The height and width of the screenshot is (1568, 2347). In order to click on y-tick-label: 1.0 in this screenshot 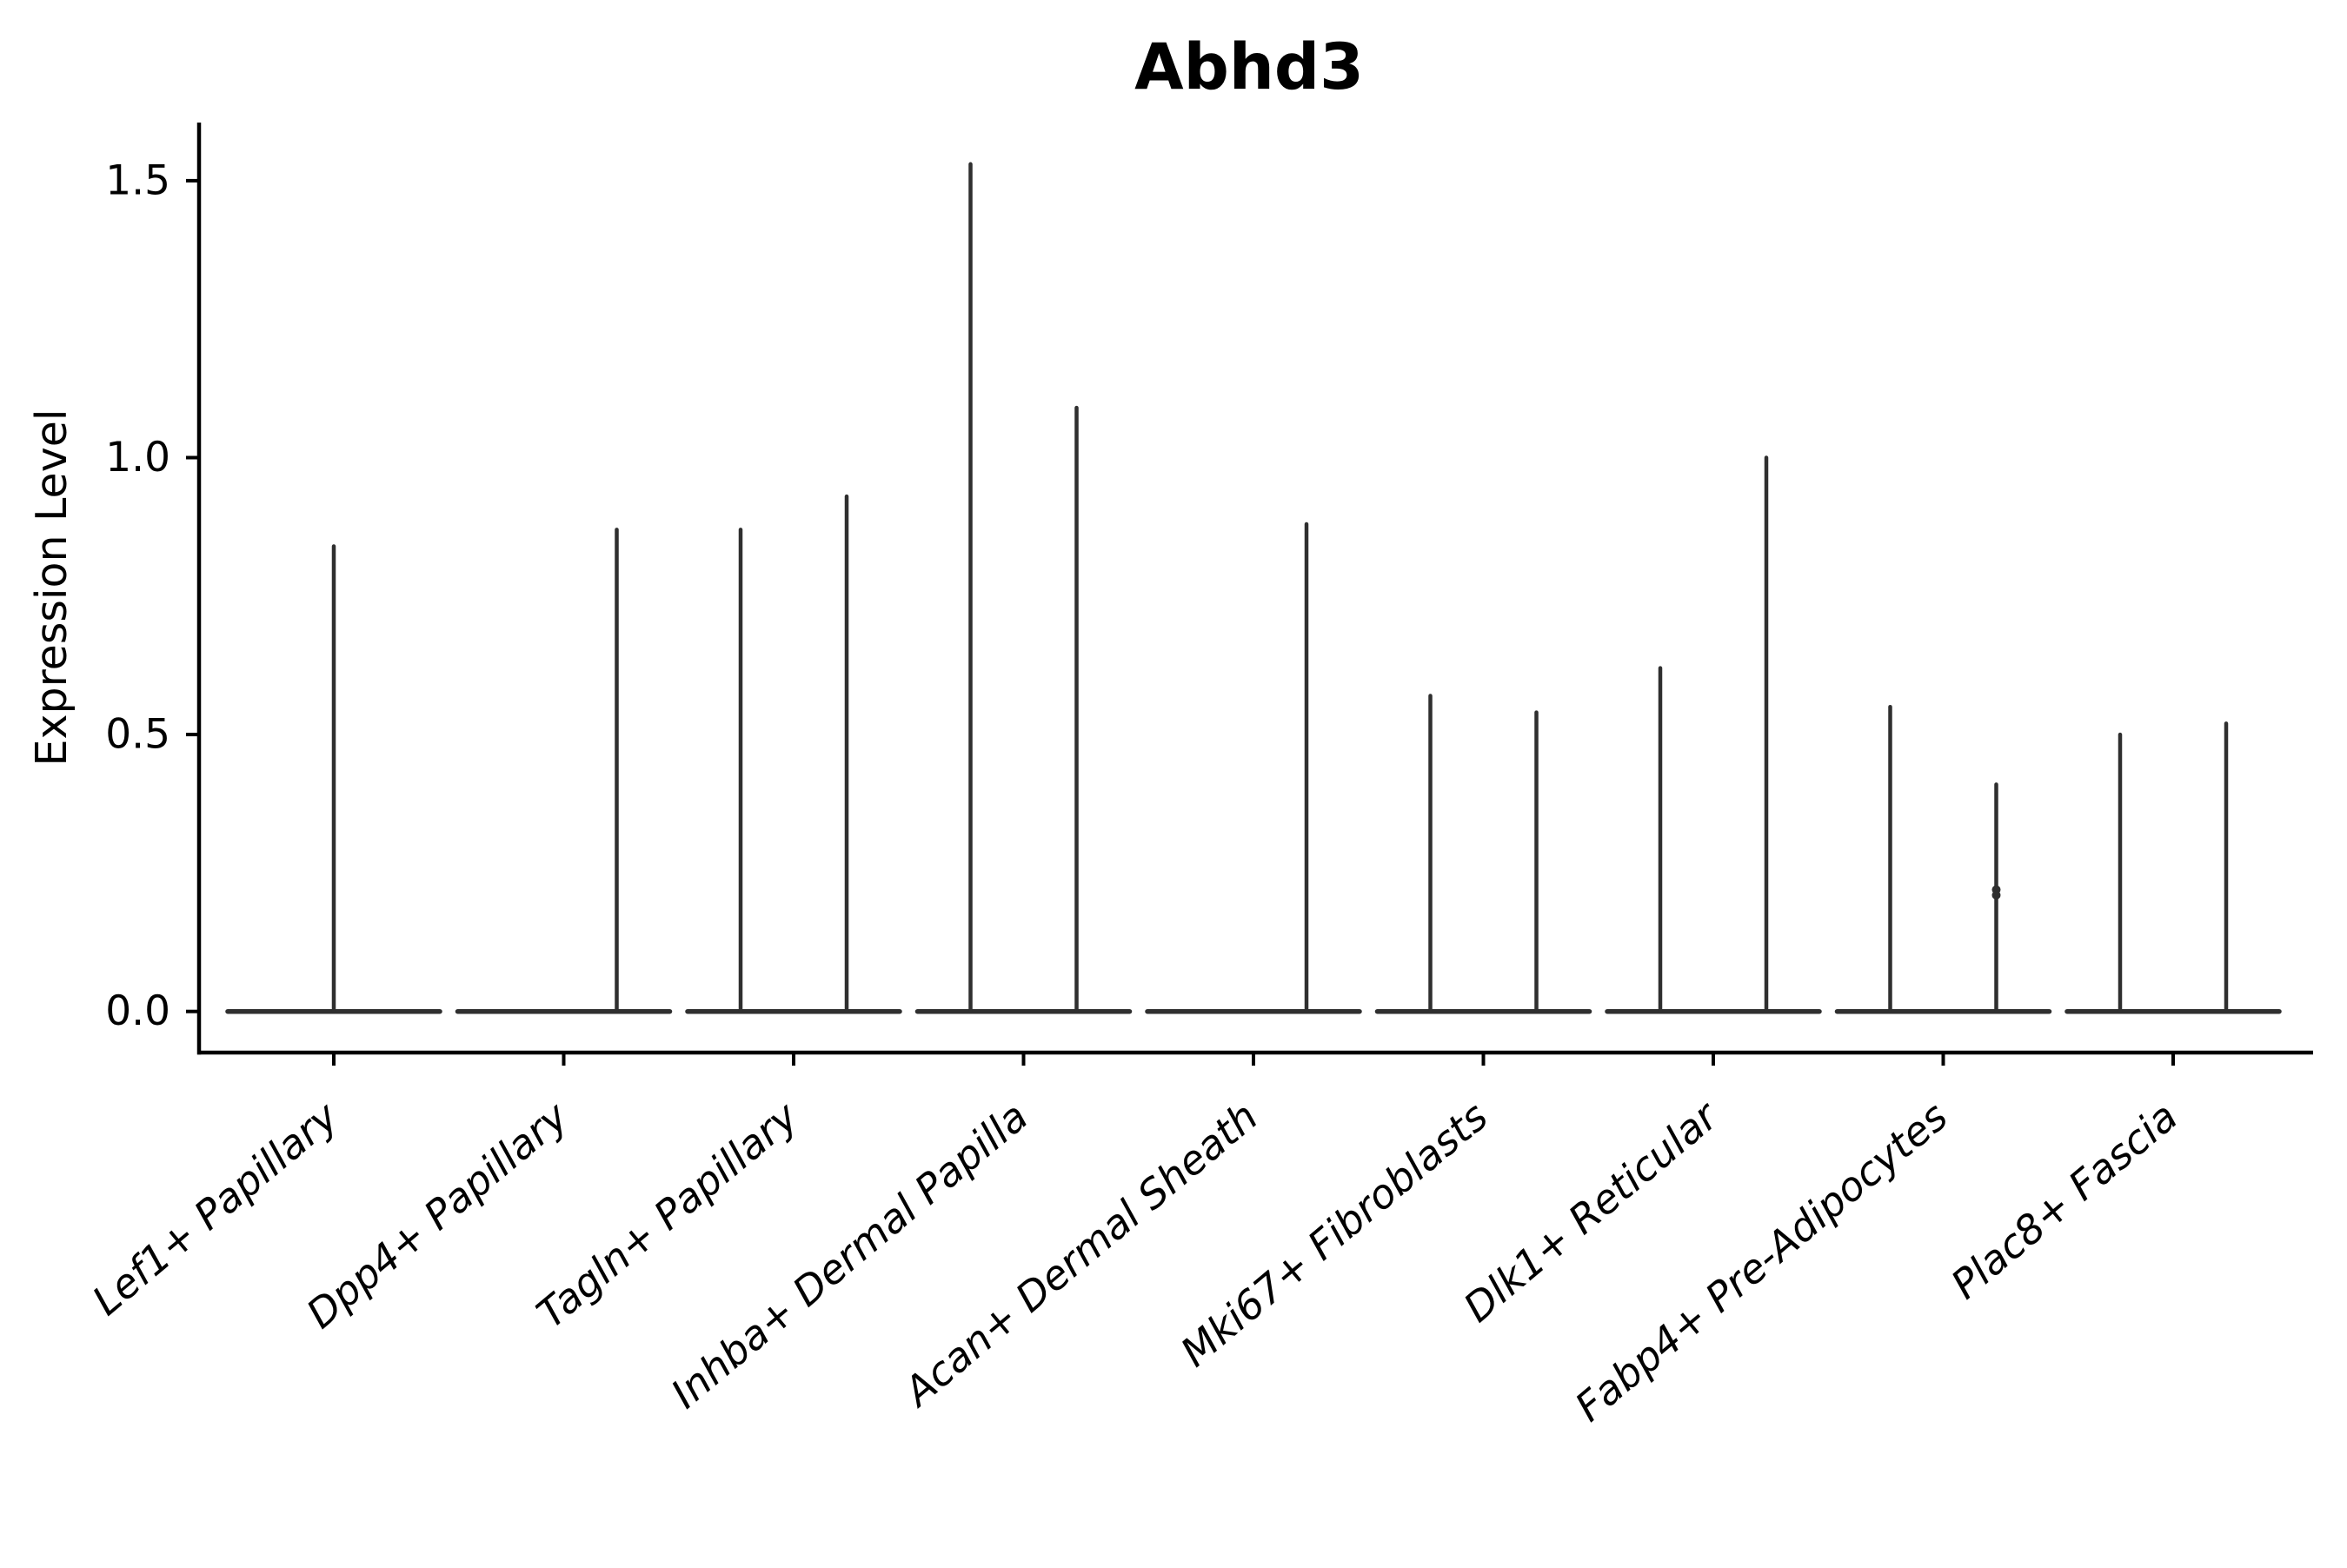, I will do `click(137, 458)`.